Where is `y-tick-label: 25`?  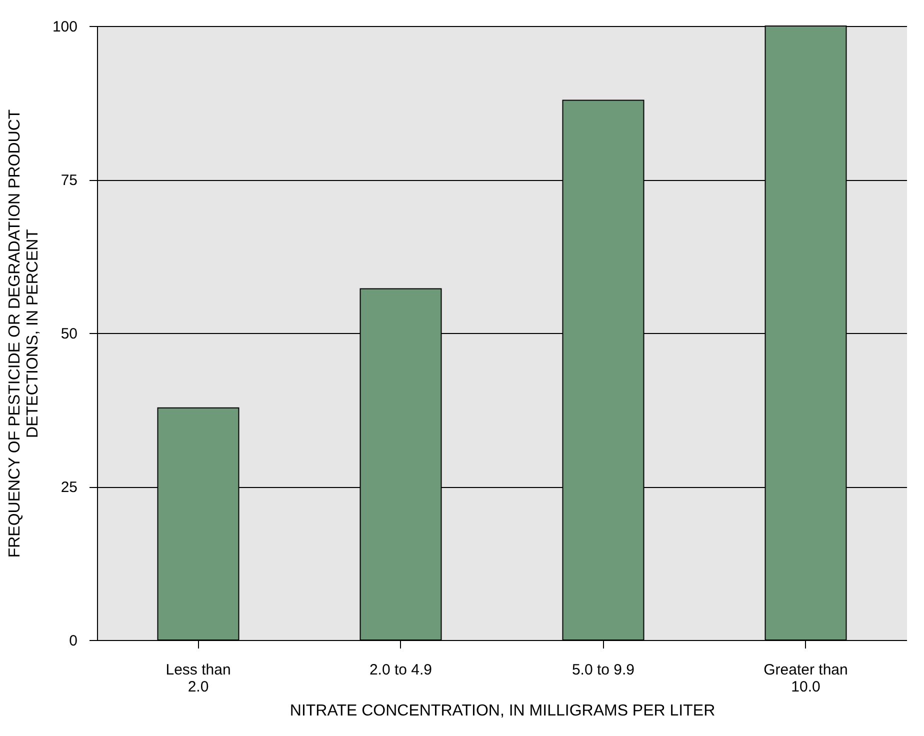
y-tick-label: 25 is located at coordinates (69, 487).